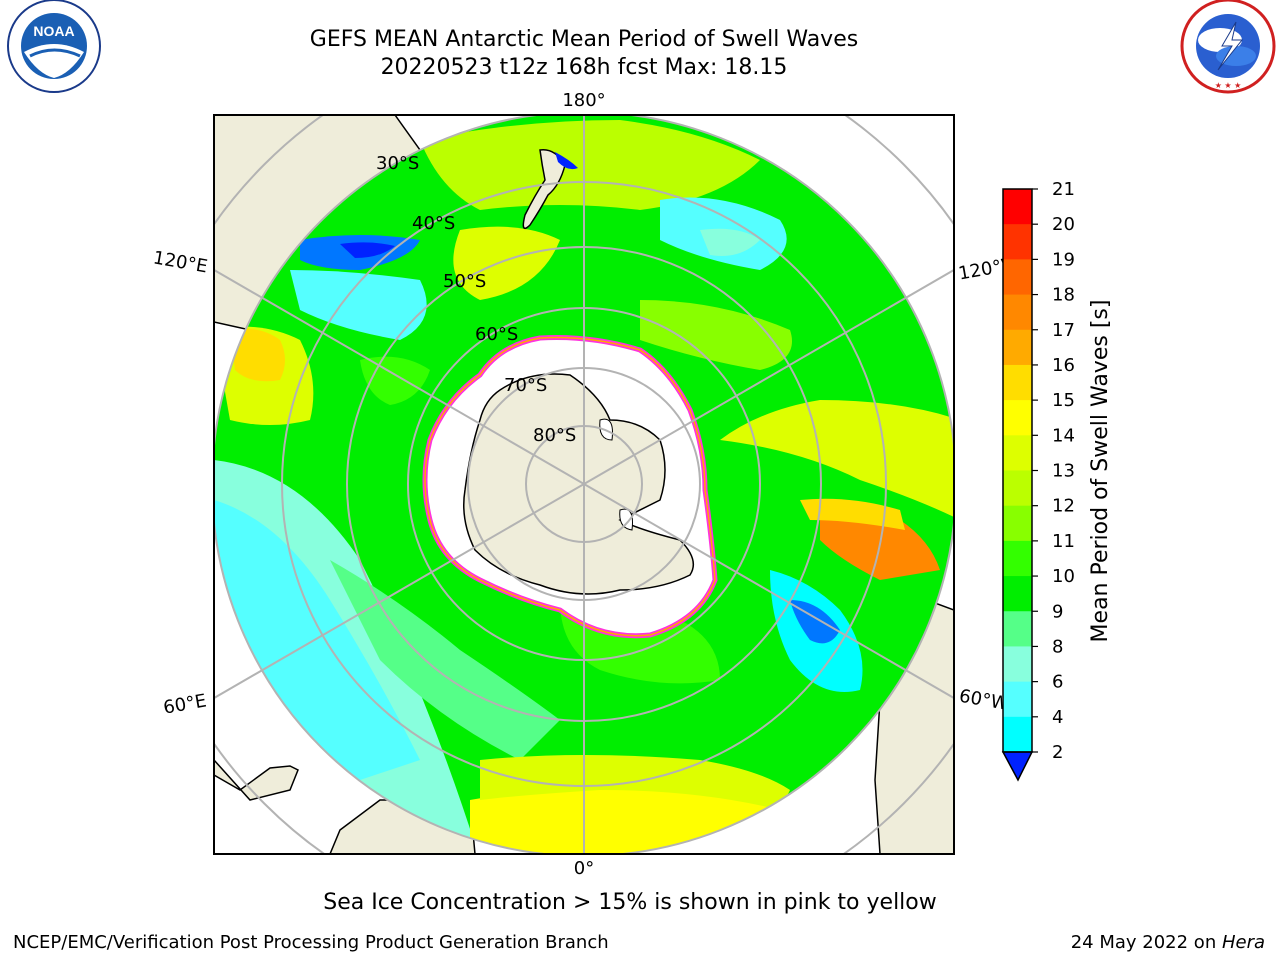 The width and height of the screenshot is (1280, 960). What do you see at coordinates (1063, 295) in the screenshot?
I see `colorbar-tick-label: 18` at bounding box center [1063, 295].